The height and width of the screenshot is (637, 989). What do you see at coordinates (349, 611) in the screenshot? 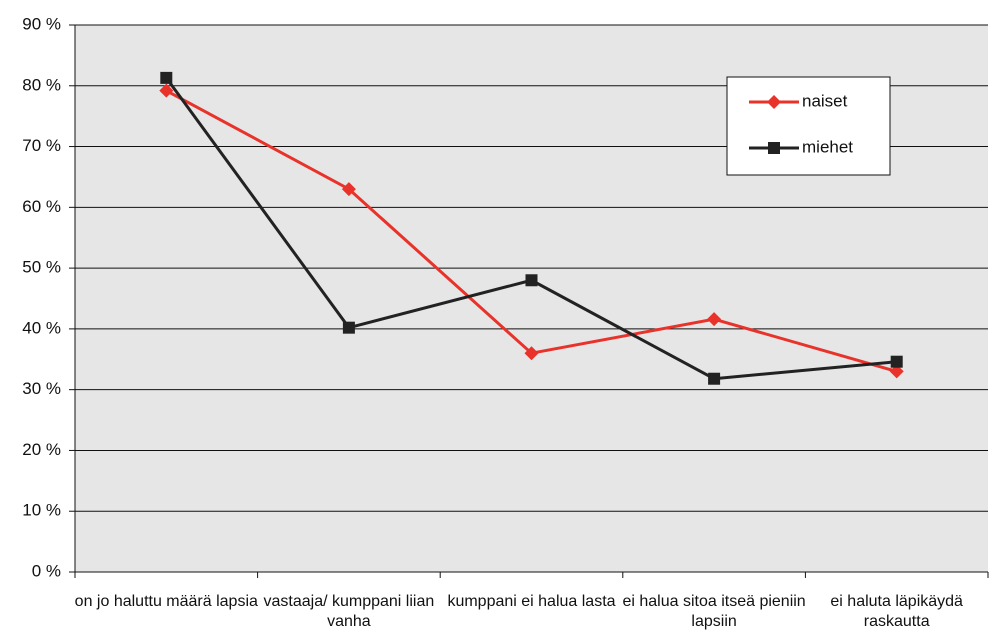
I see `x-tick-label: vastaaja/ kumppani liian vanha` at bounding box center [349, 611].